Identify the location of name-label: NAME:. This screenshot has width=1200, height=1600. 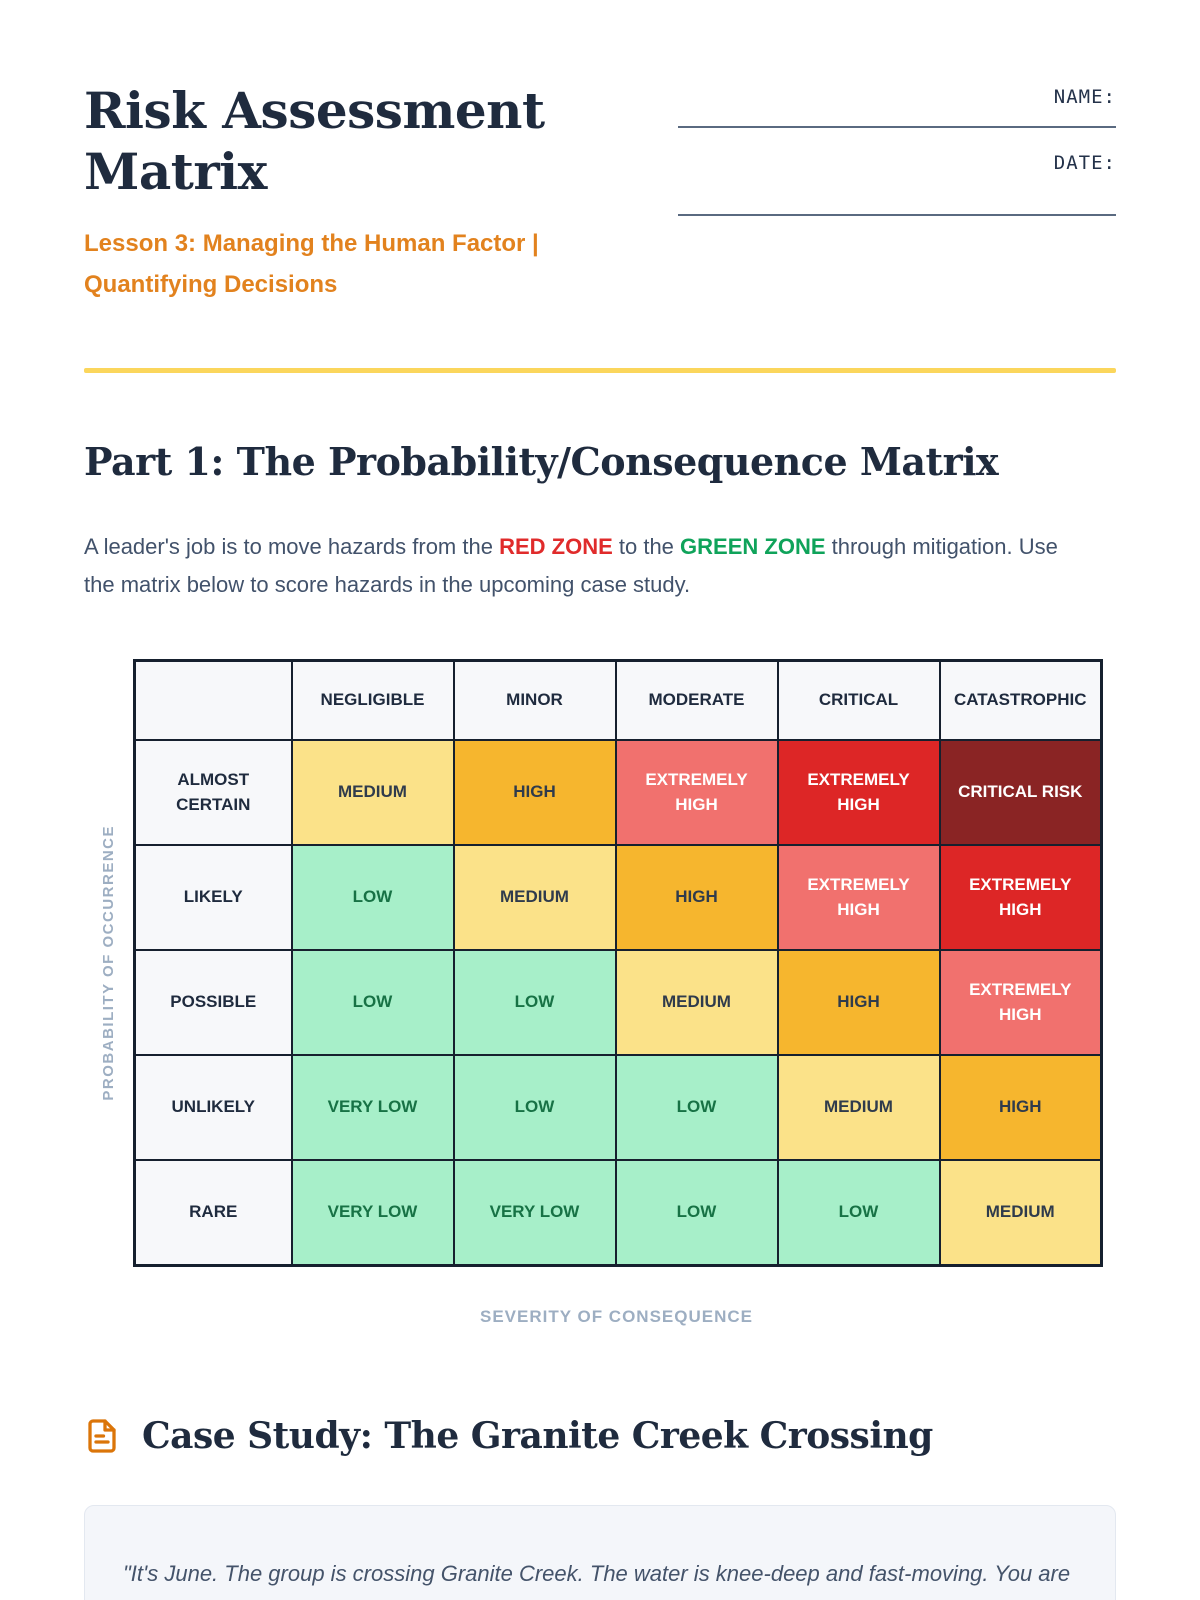
(1084, 97).